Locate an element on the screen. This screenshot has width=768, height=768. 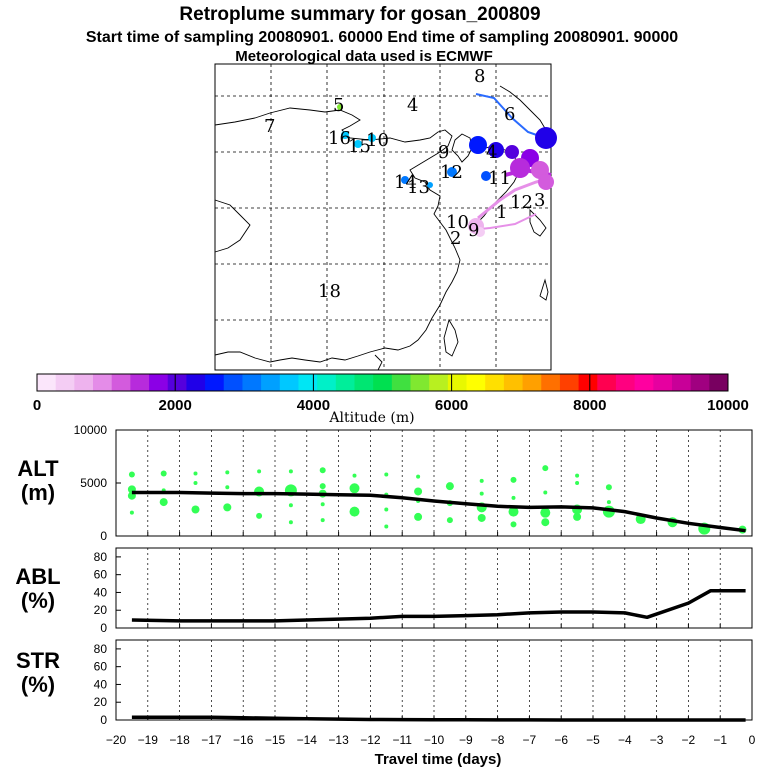
map-label: 2 is located at coordinates (455, 238).